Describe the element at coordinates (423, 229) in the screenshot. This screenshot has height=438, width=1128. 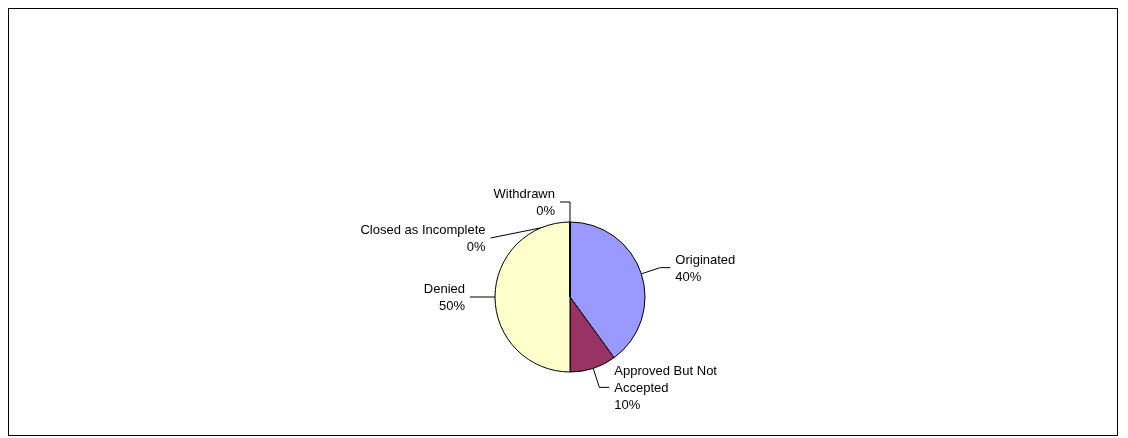
I see `category-label: Closed as Incomplete` at that location.